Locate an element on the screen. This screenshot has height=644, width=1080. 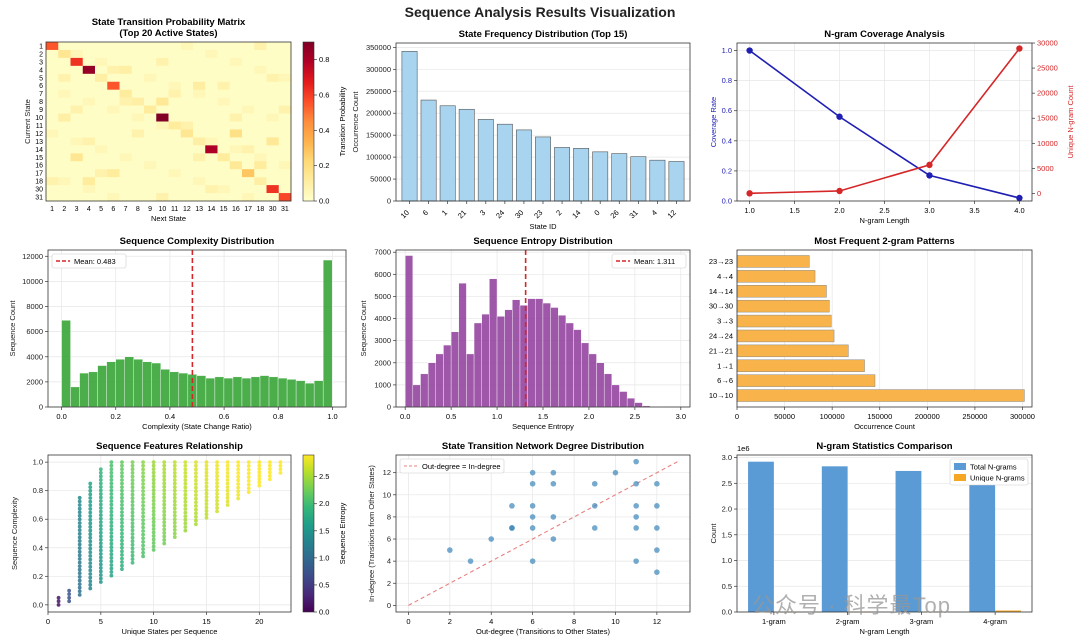
x-axis-label: Sequence Entropy is located at coordinates (543, 426).